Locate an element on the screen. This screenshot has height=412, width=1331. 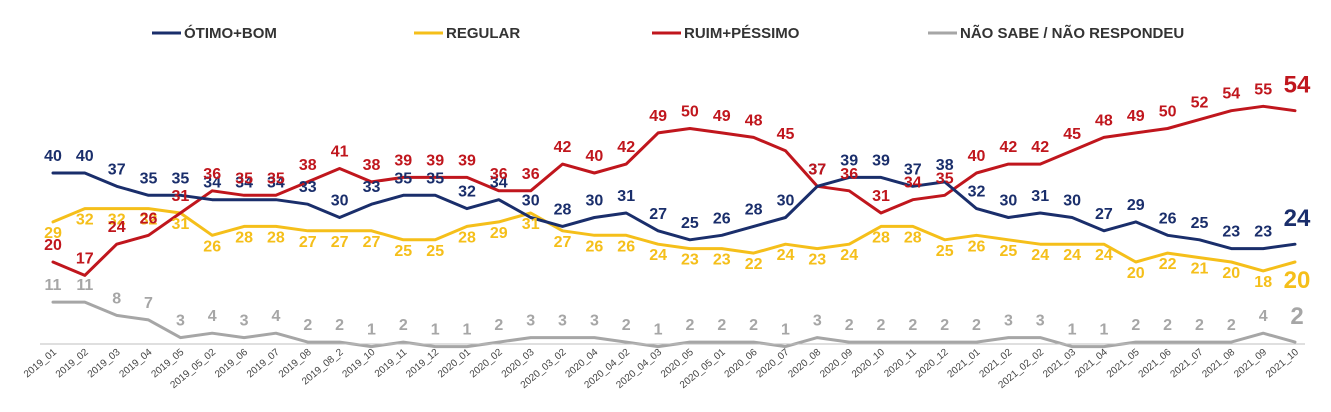
data-label: 18 is located at coordinates (1263, 282).